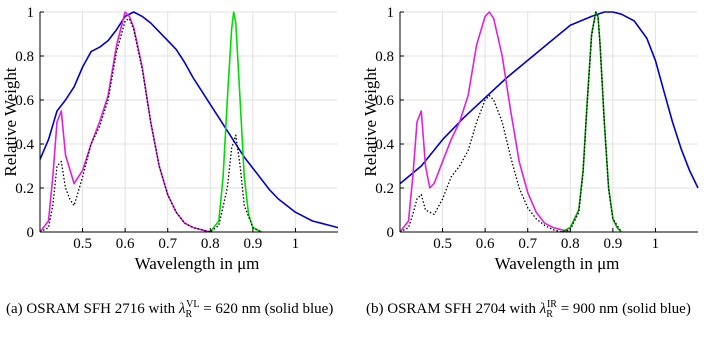  Describe the element at coordinates (384, 101) in the screenshot. I see `chart-b-ytick-label-3: 0.6` at that location.